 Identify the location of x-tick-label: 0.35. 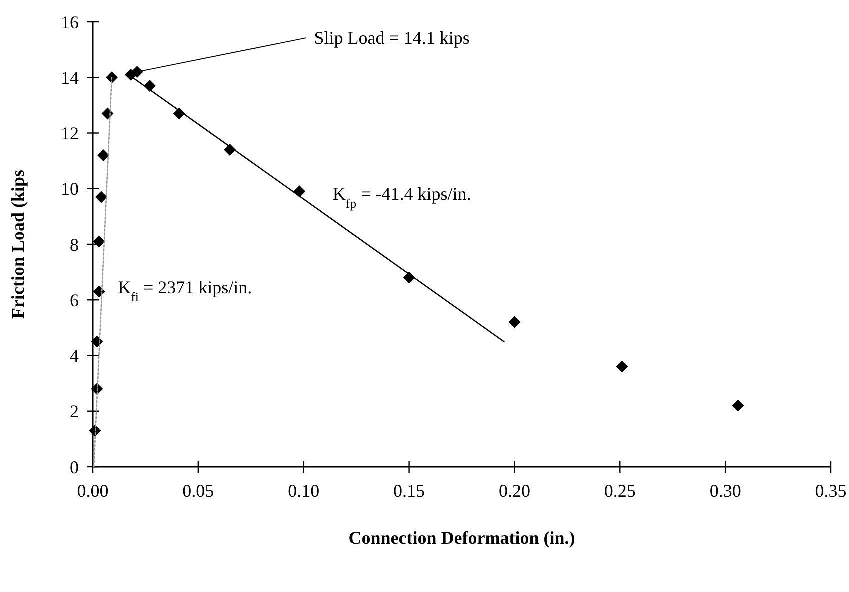
(831, 491).